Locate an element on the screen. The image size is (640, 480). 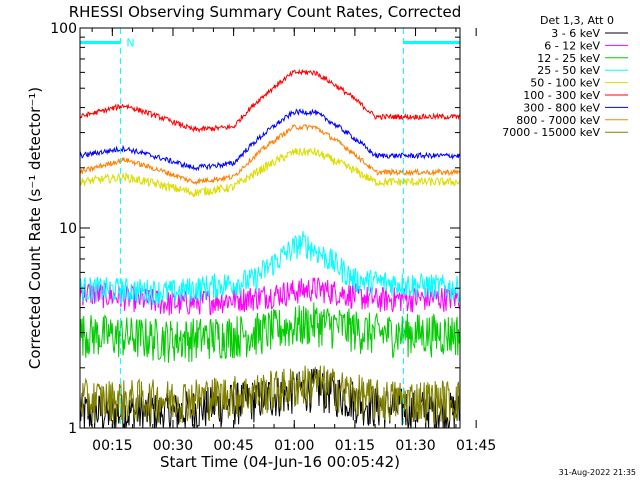
legend-label-3: 25 - 50 keV is located at coordinates (568, 70).